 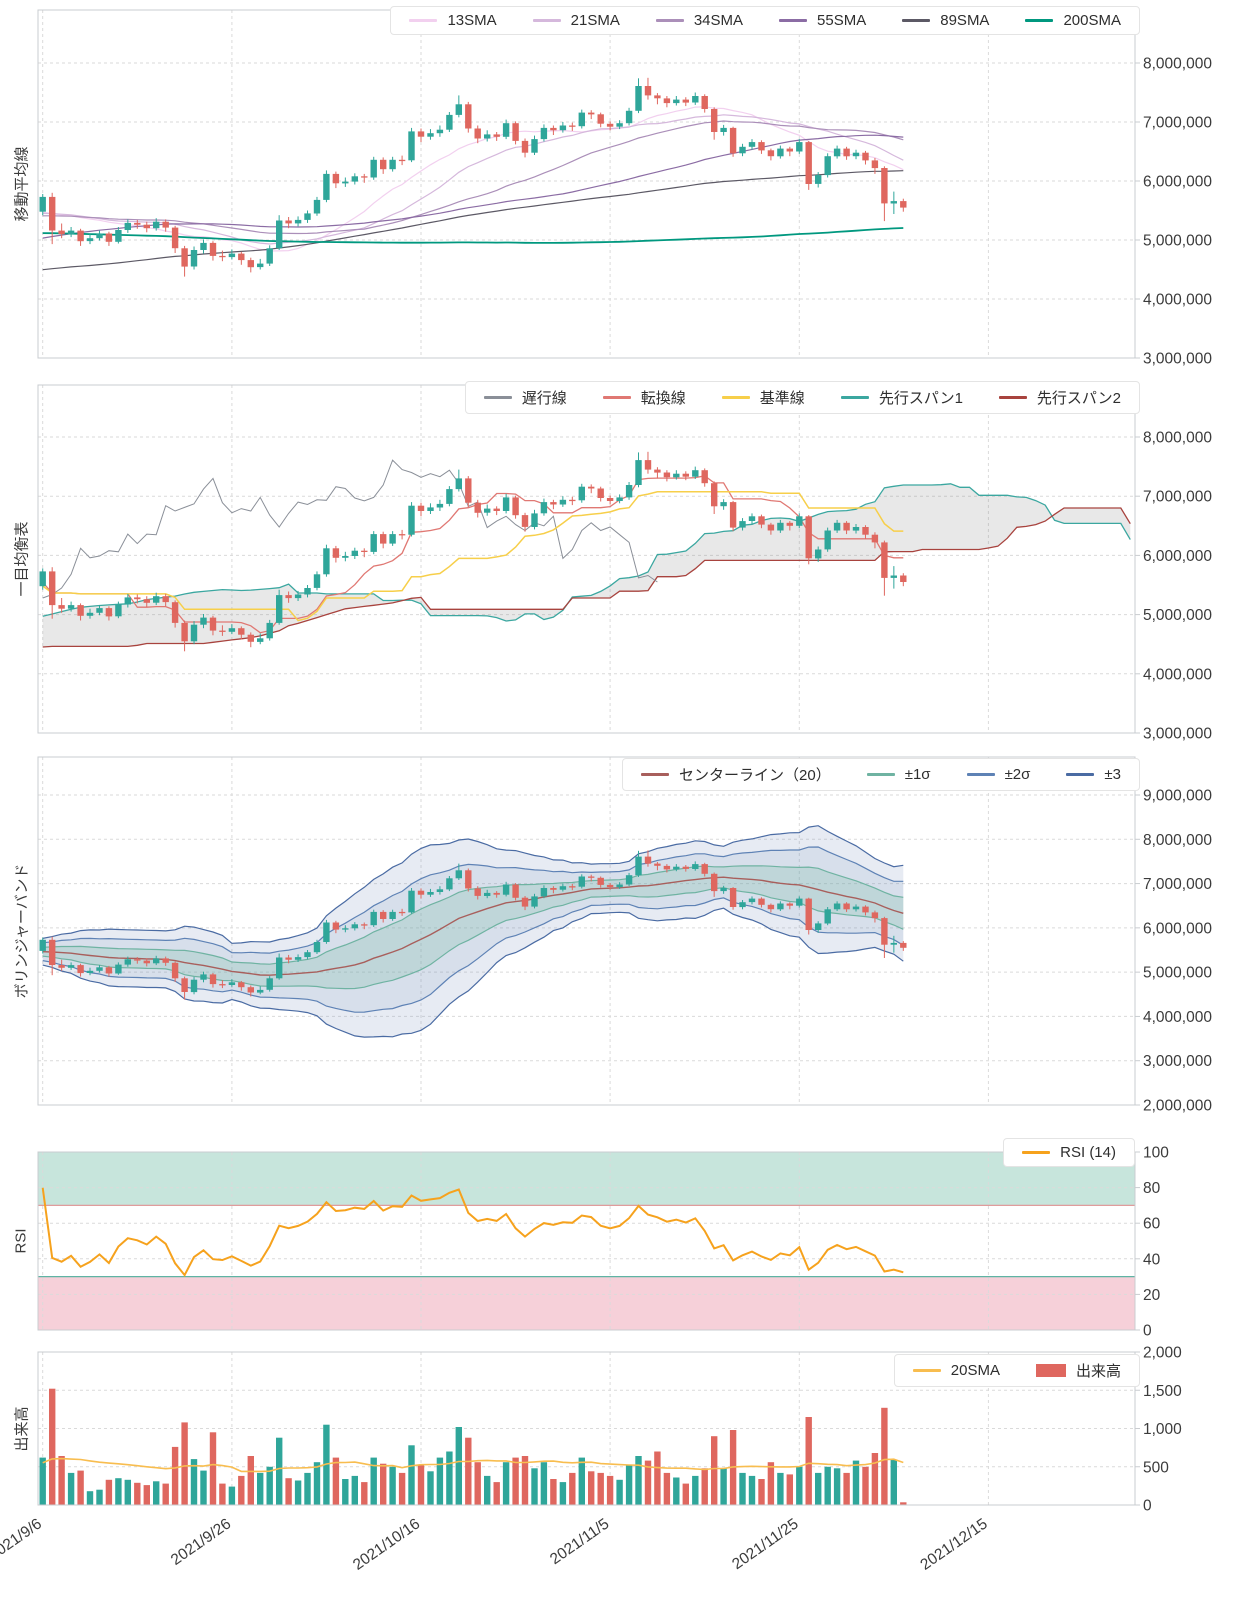 I want to click on y-tick-label: 80, so click(x=1152, y=1188).